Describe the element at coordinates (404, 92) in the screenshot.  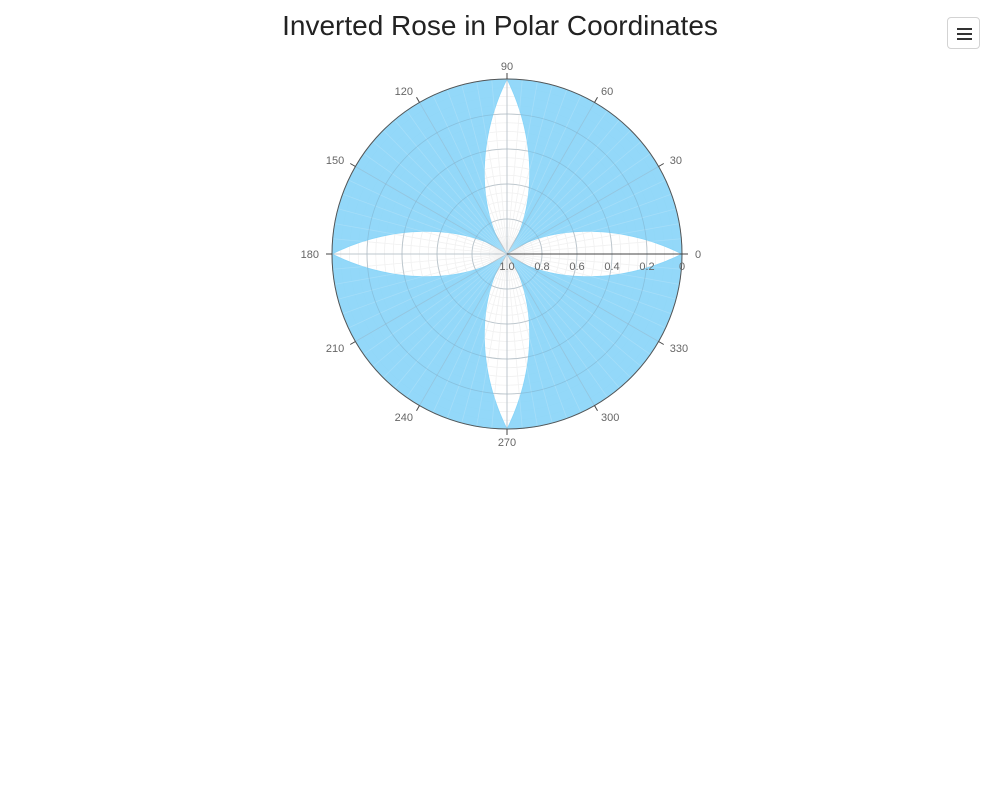
I see `angular-tick-label: 120` at that location.